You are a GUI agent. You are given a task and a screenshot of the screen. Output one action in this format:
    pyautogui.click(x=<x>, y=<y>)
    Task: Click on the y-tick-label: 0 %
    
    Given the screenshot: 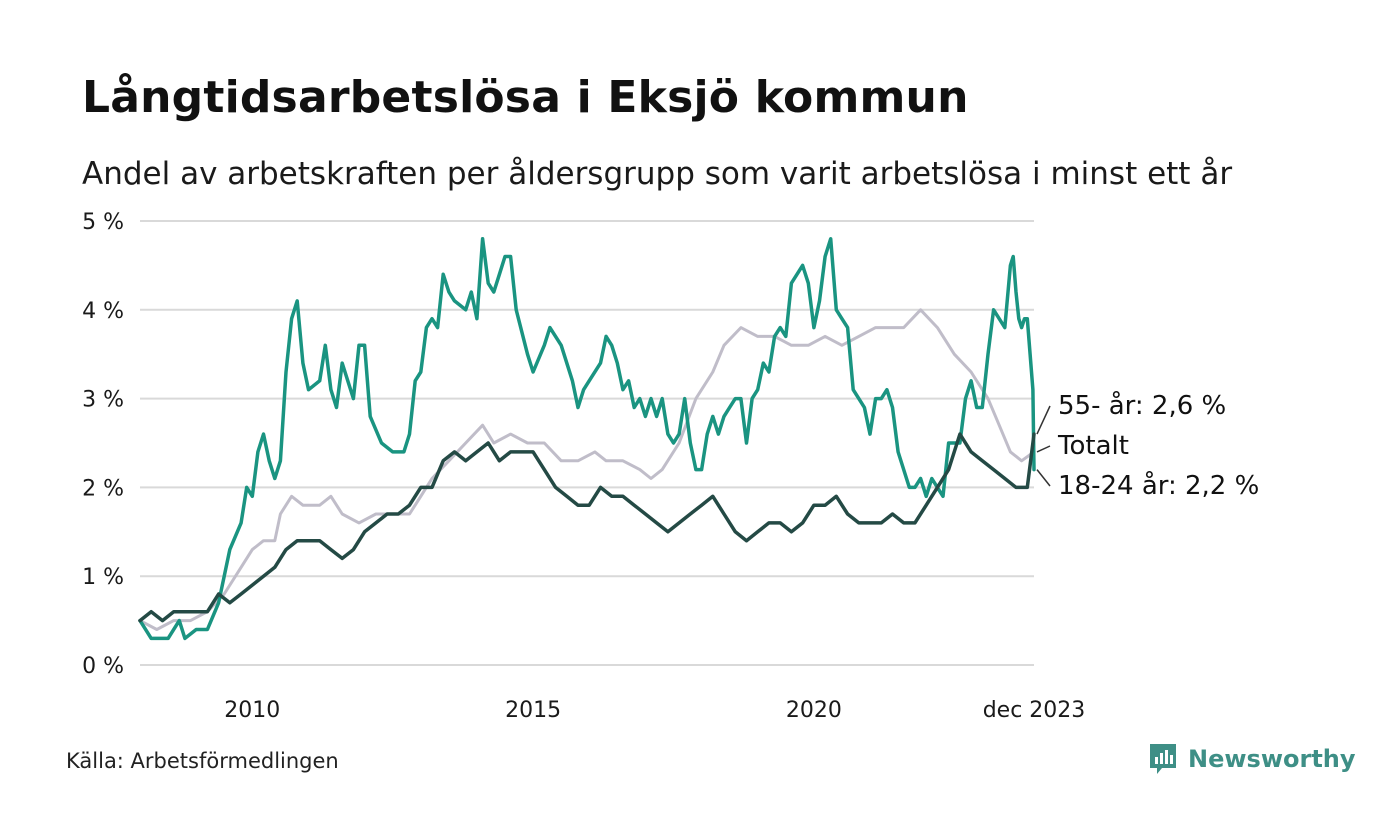 What is the action you would take?
    pyautogui.click(x=103, y=666)
    